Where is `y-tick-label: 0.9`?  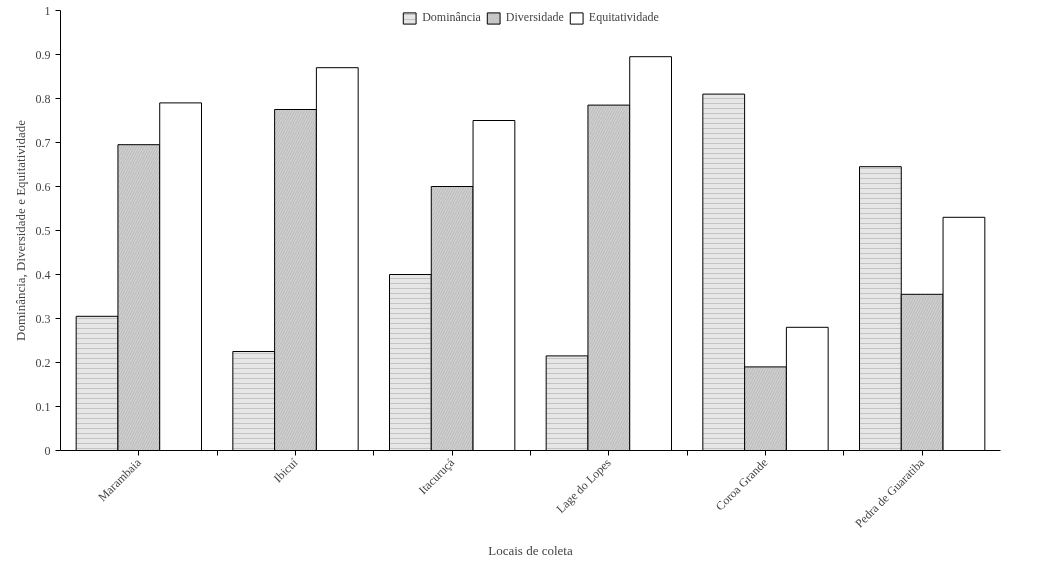
y-tick-label: 0.9 is located at coordinates (43, 54).